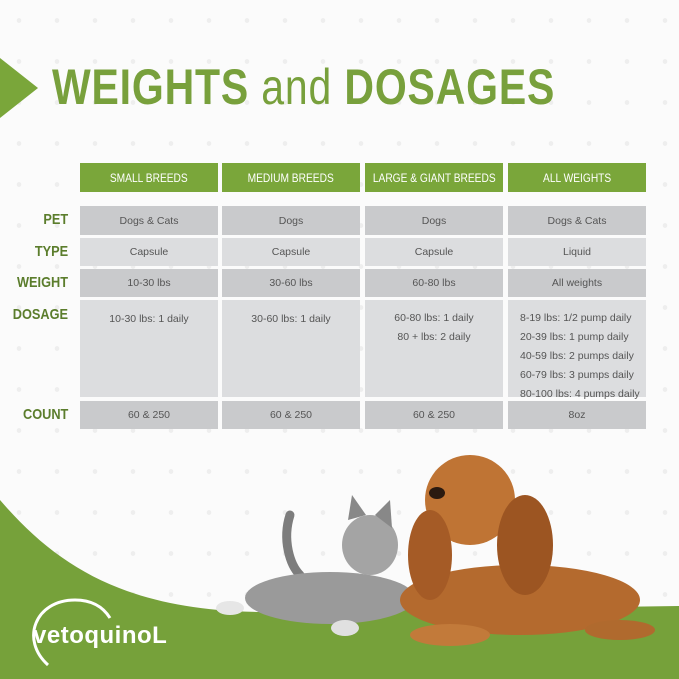  What do you see at coordinates (527, 550) in the screenshot?
I see `dog-illustration` at bounding box center [527, 550].